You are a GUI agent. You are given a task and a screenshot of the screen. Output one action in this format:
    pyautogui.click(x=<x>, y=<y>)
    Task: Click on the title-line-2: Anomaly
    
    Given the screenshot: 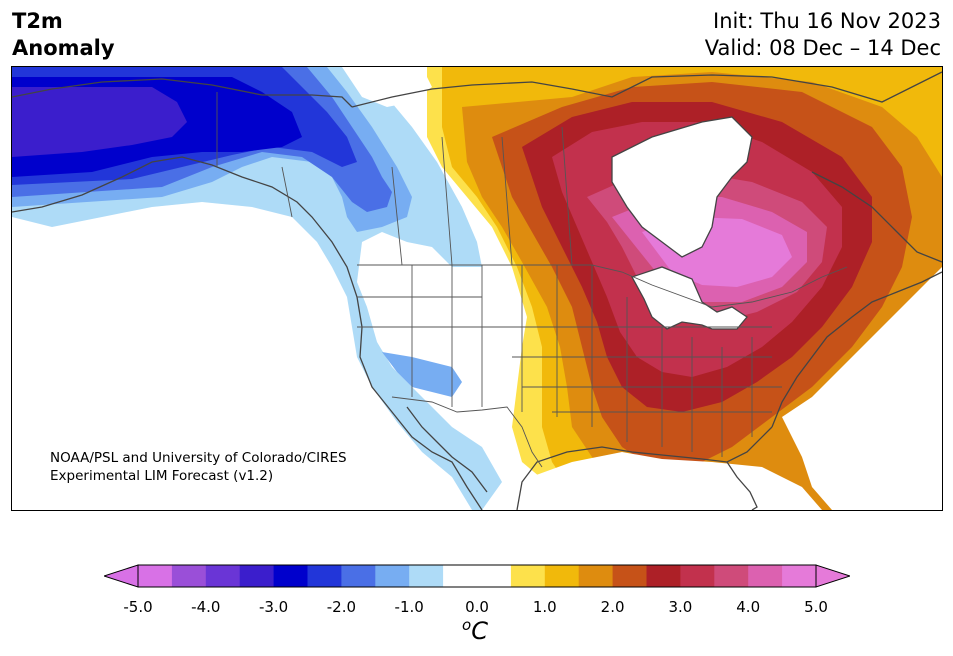 What is the action you would take?
    pyautogui.click(x=63, y=48)
    